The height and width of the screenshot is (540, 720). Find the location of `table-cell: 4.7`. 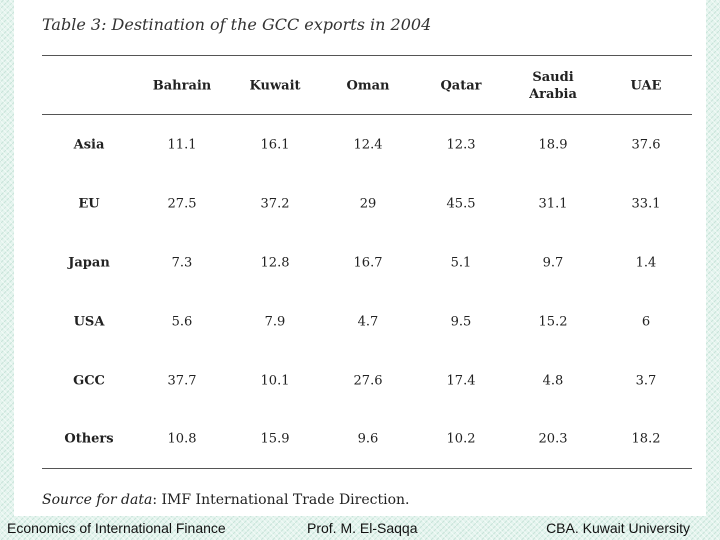

table-cell: 4.7 is located at coordinates (368, 322).